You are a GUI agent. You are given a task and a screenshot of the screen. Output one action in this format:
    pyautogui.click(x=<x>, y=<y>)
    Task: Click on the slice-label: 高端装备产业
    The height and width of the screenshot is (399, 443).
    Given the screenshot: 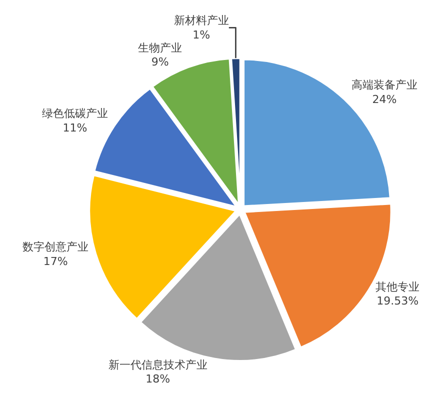 What is the action you would take?
    pyautogui.click(x=384, y=85)
    